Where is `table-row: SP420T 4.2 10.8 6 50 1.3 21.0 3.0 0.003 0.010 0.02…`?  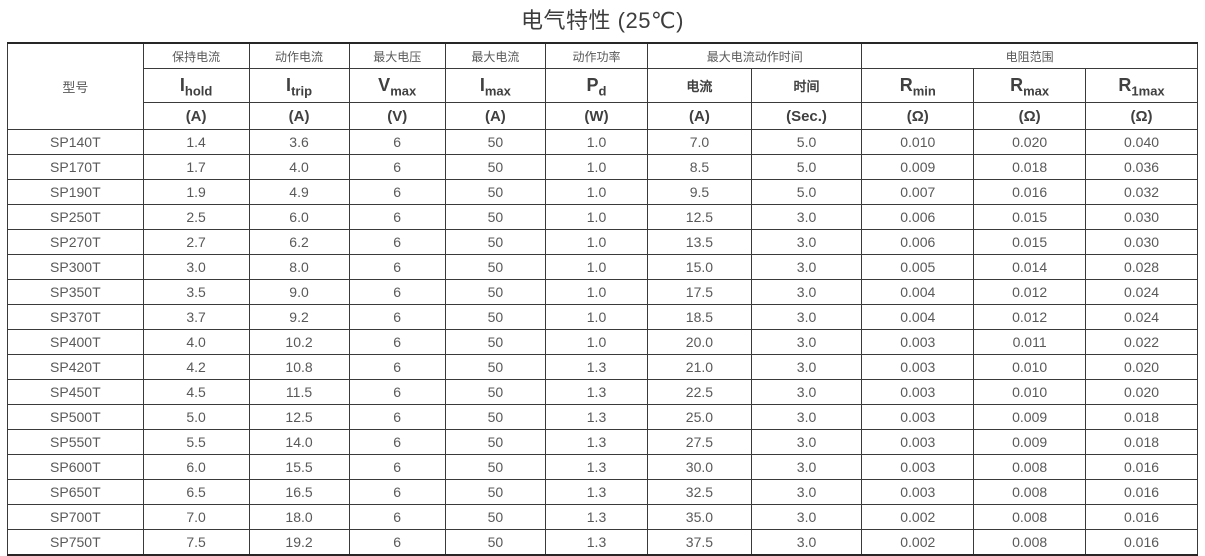
table-row: SP420T 4.2 10.8 6 50 1.3 21.0 3.0 0.003 0.010 0.02… is located at coordinates (602, 367).